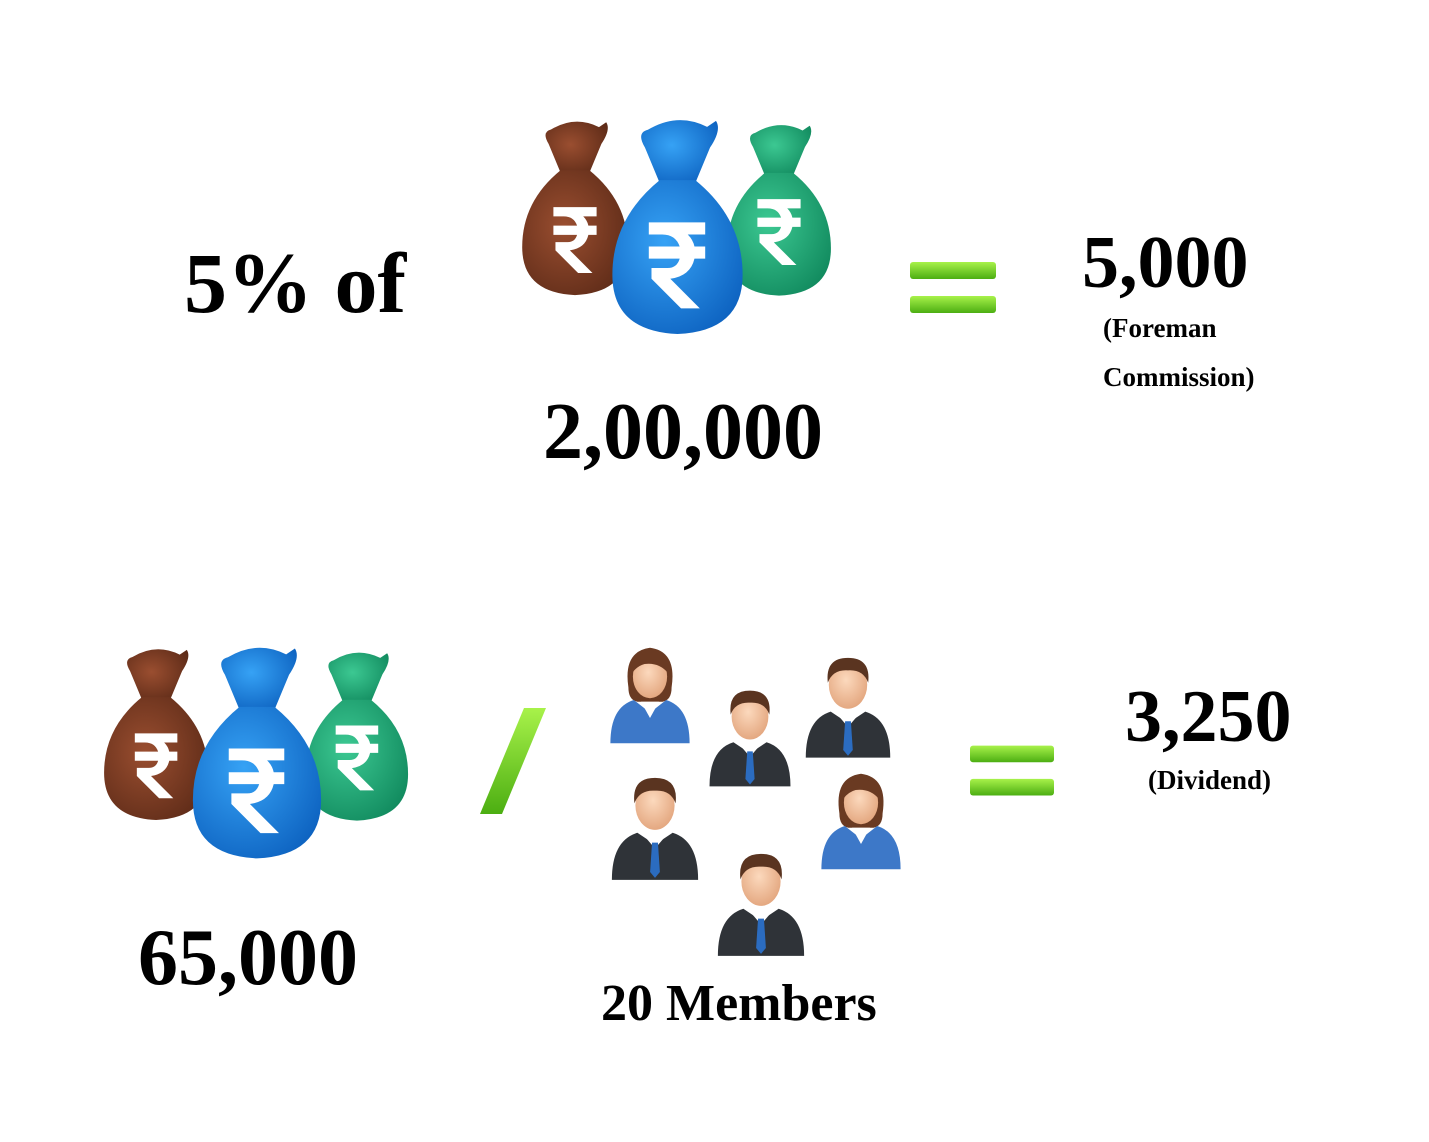 This screenshot has width=1429, height=1142. Describe the element at coordinates (1208, 717) in the screenshot. I see `dividend-amount: 3,250` at that location.